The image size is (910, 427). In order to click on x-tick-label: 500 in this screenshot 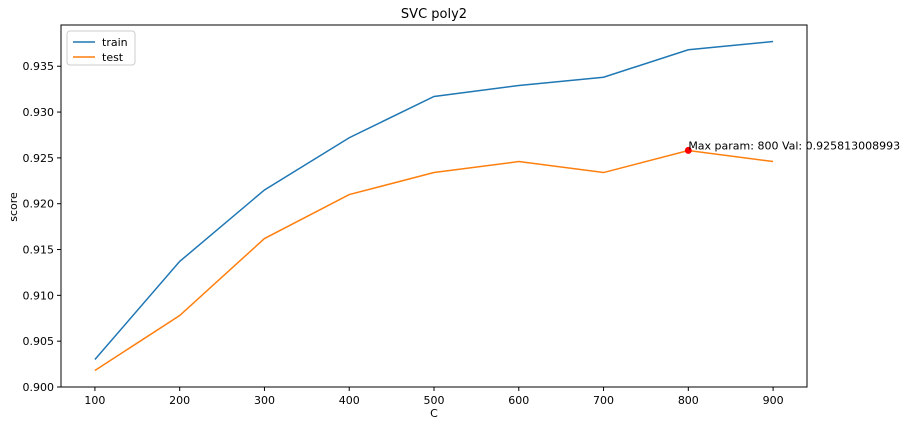, I will do `click(434, 400)`.